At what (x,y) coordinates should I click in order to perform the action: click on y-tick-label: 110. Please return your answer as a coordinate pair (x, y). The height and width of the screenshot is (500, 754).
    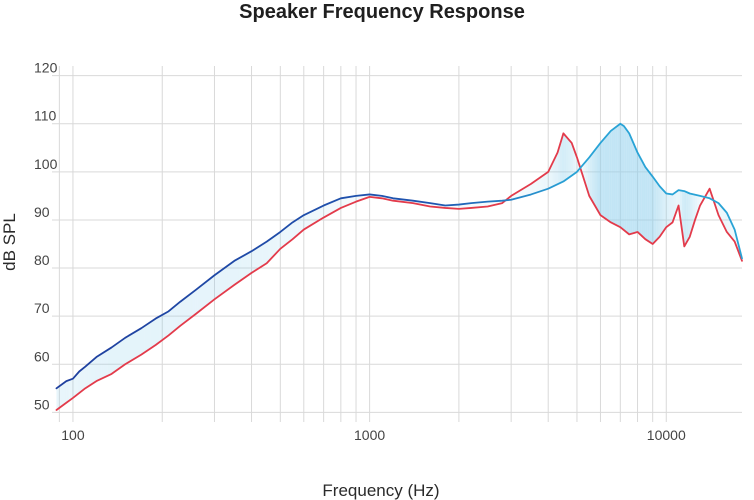
    Looking at the image, I should click on (45, 116).